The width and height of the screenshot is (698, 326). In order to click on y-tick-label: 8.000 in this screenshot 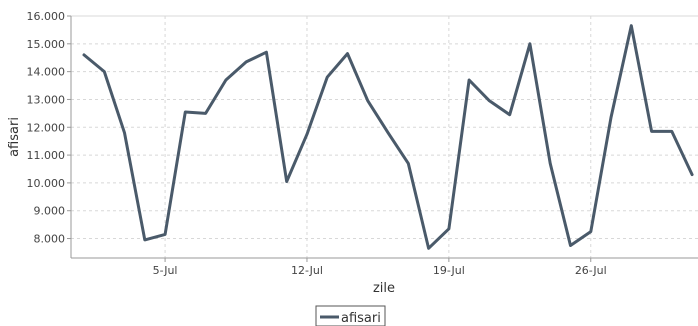, I will do `click(50, 239)`.